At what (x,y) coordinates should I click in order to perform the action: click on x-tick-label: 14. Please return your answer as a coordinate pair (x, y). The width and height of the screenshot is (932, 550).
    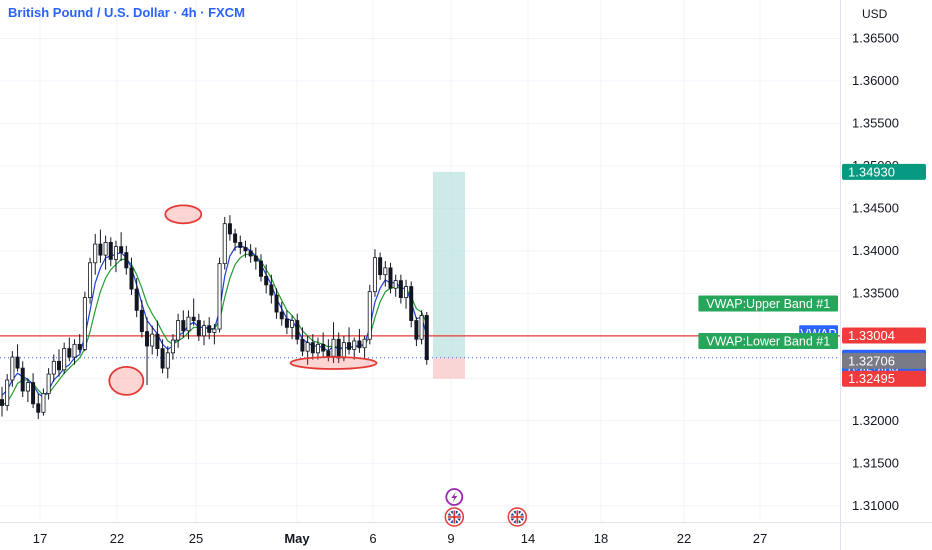
    Looking at the image, I should click on (528, 538).